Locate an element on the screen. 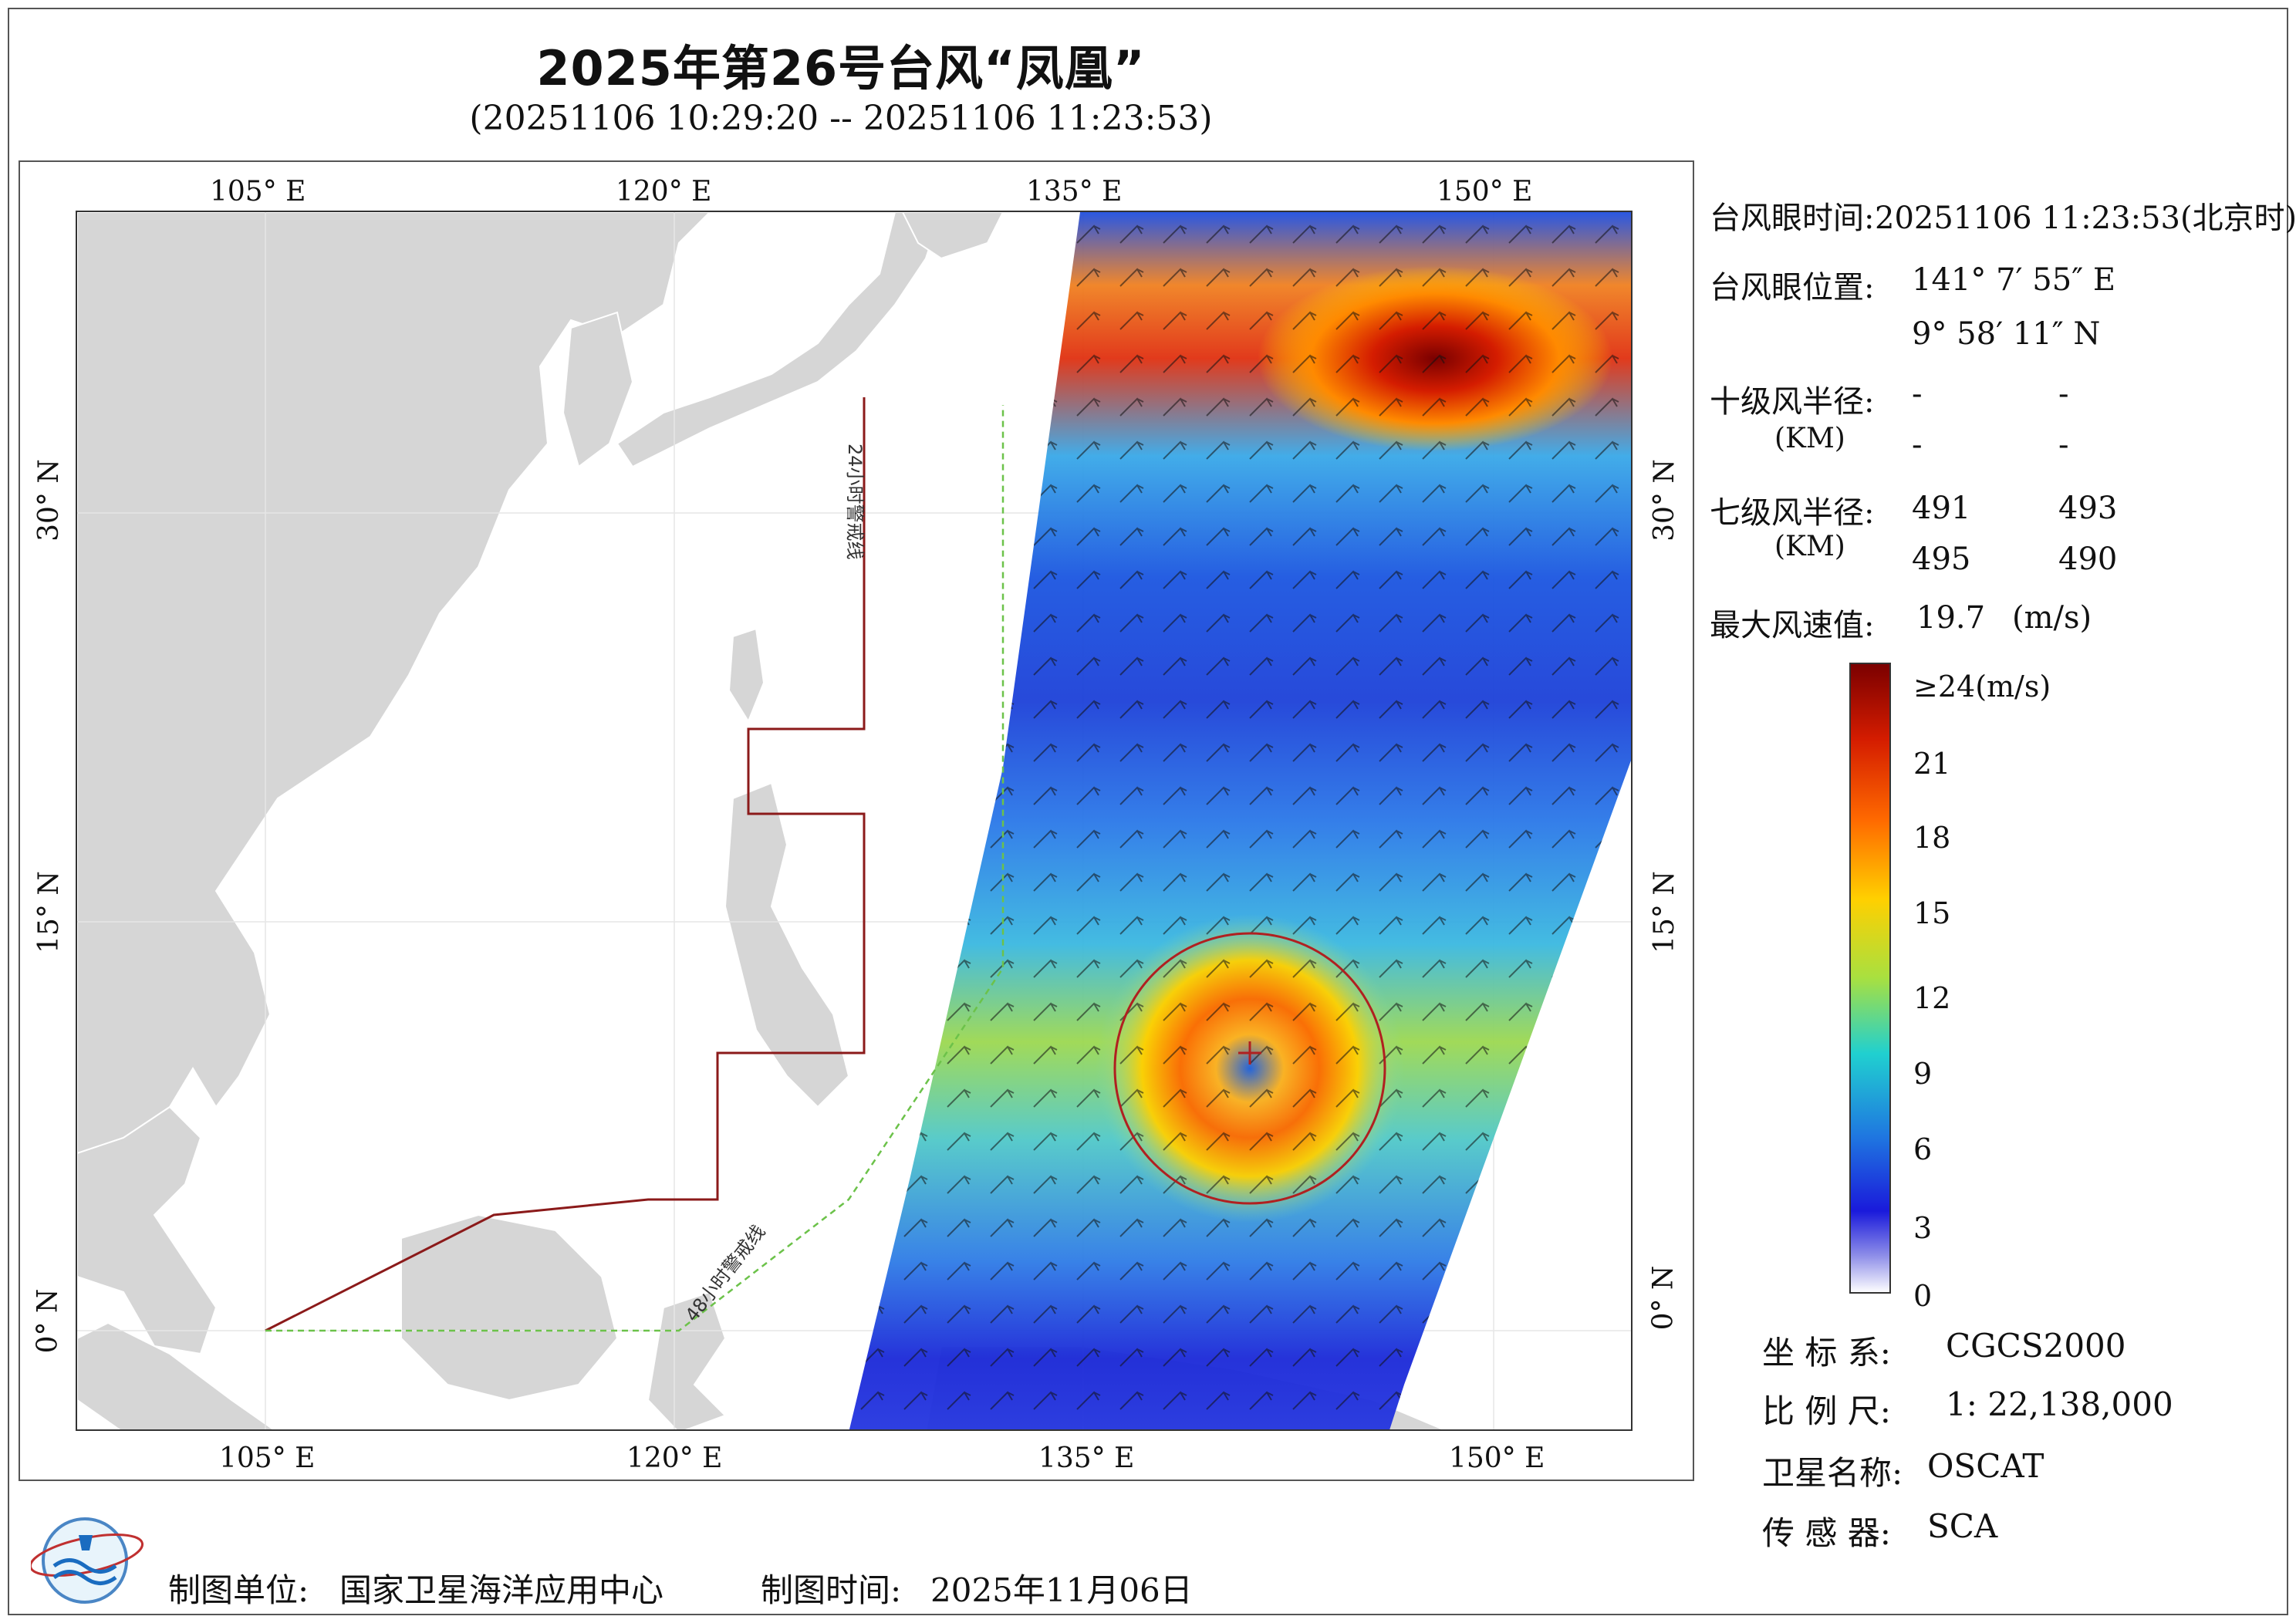  colorbar-label: 12 is located at coordinates (1932, 998).